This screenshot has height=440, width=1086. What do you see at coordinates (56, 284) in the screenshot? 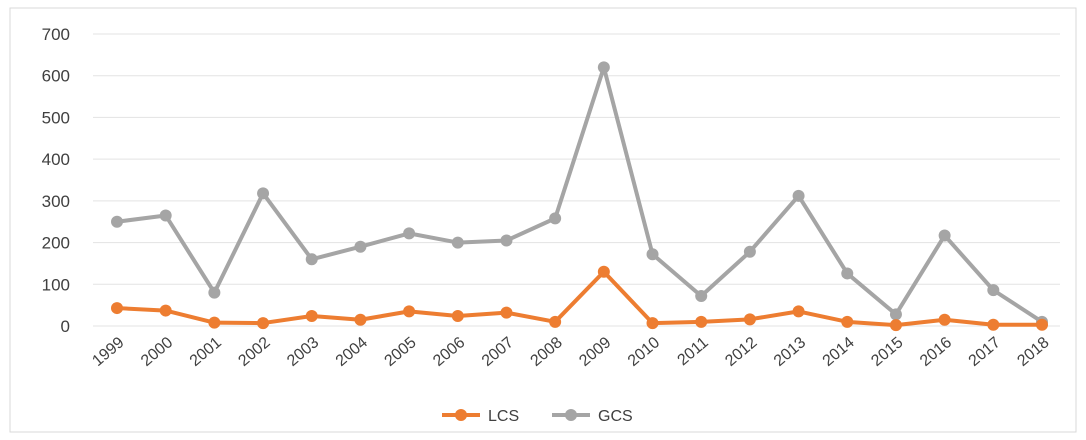
I see `y-tick-label: 100` at bounding box center [56, 284].